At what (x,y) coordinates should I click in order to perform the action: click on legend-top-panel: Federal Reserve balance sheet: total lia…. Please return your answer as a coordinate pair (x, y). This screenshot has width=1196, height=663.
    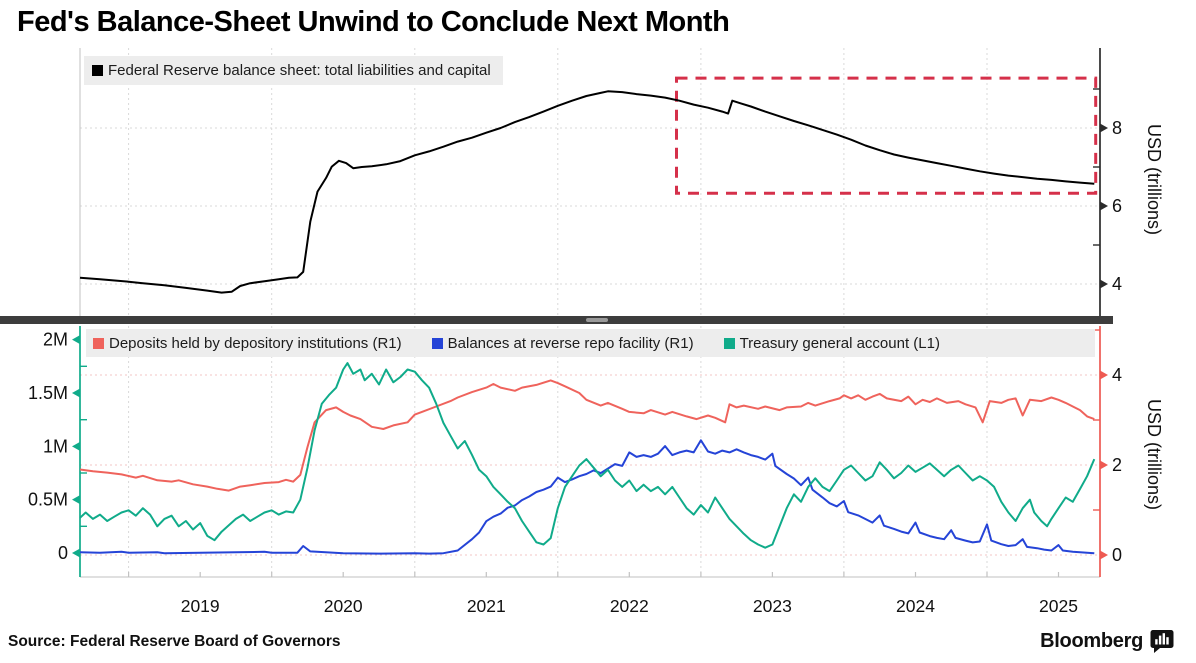
    Looking at the image, I should click on (293, 70).